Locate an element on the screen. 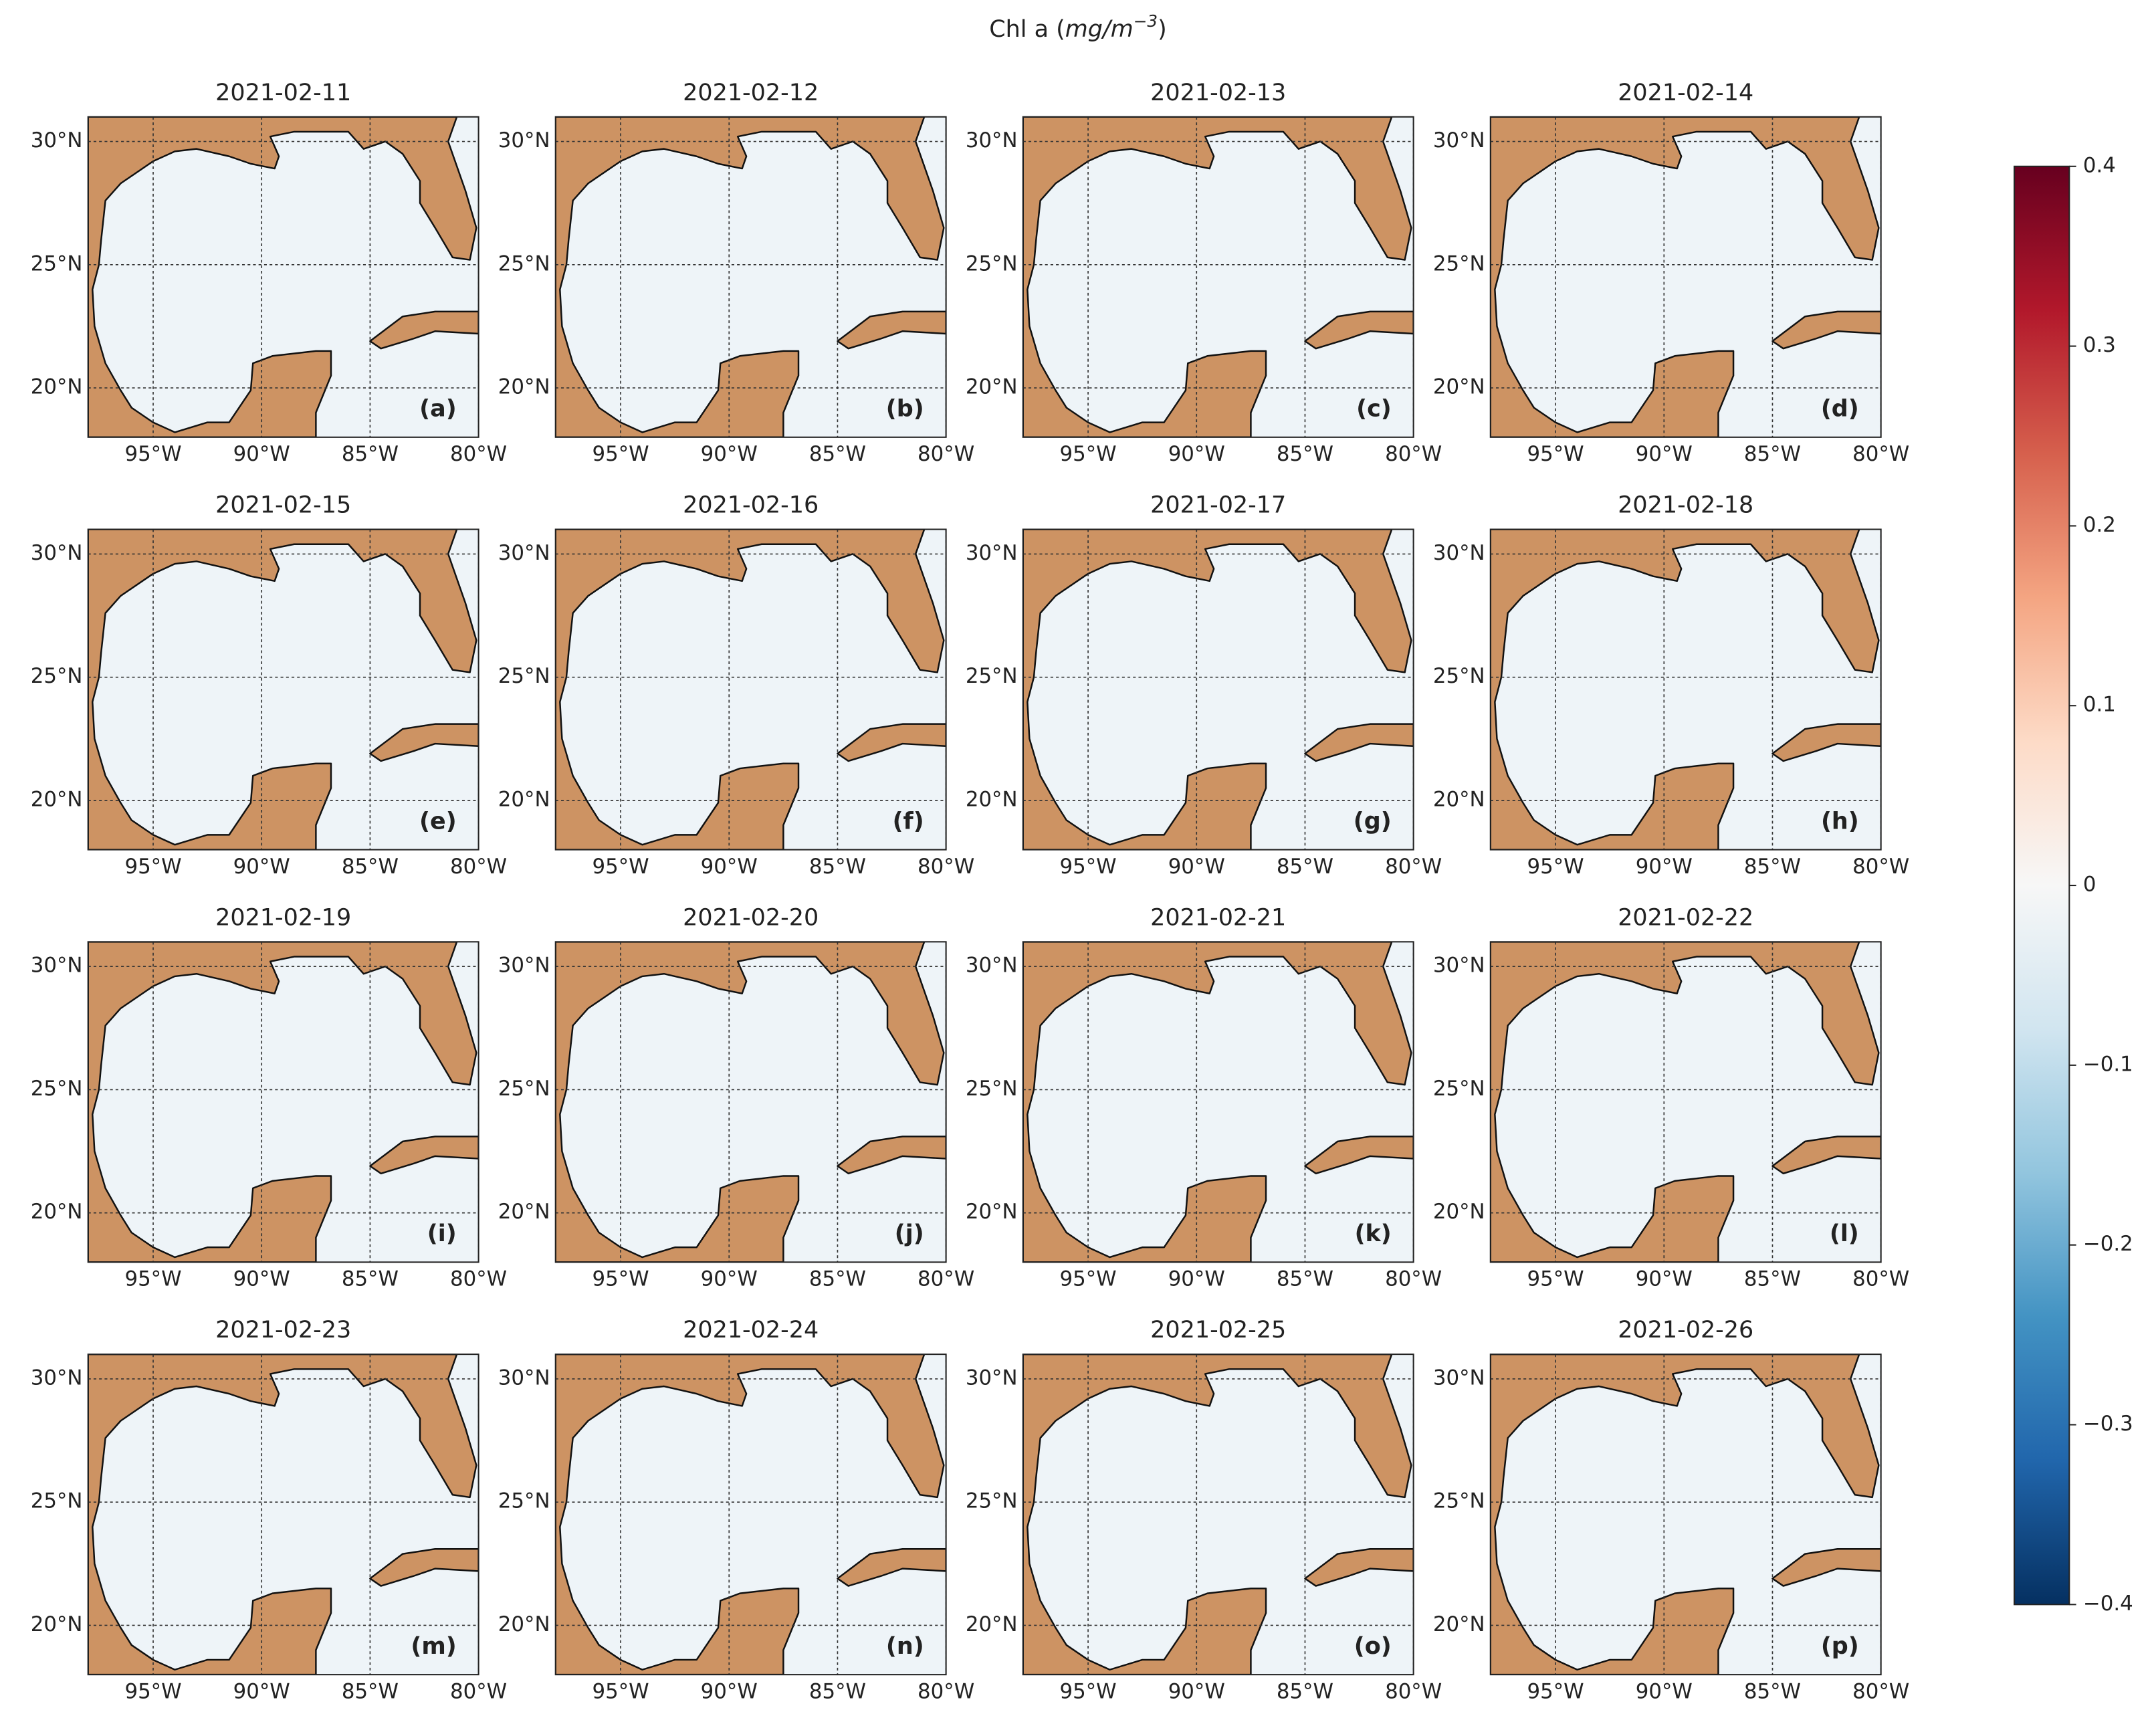  panel-title: 2021-02-13 is located at coordinates (1218, 93).